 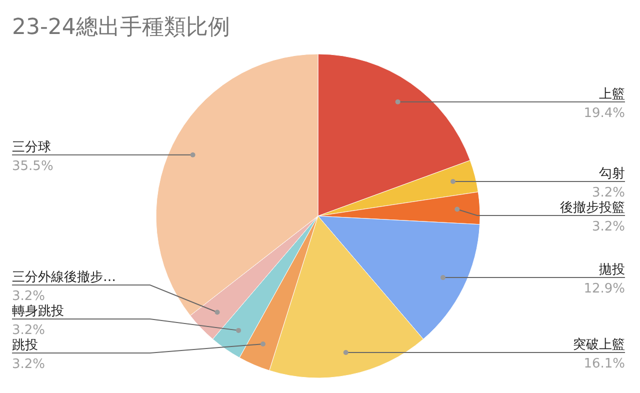 What do you see at coordinates (604, 289) in the screenshot?
I see `data-label: 12.9%` at bounding box center [604, 289].